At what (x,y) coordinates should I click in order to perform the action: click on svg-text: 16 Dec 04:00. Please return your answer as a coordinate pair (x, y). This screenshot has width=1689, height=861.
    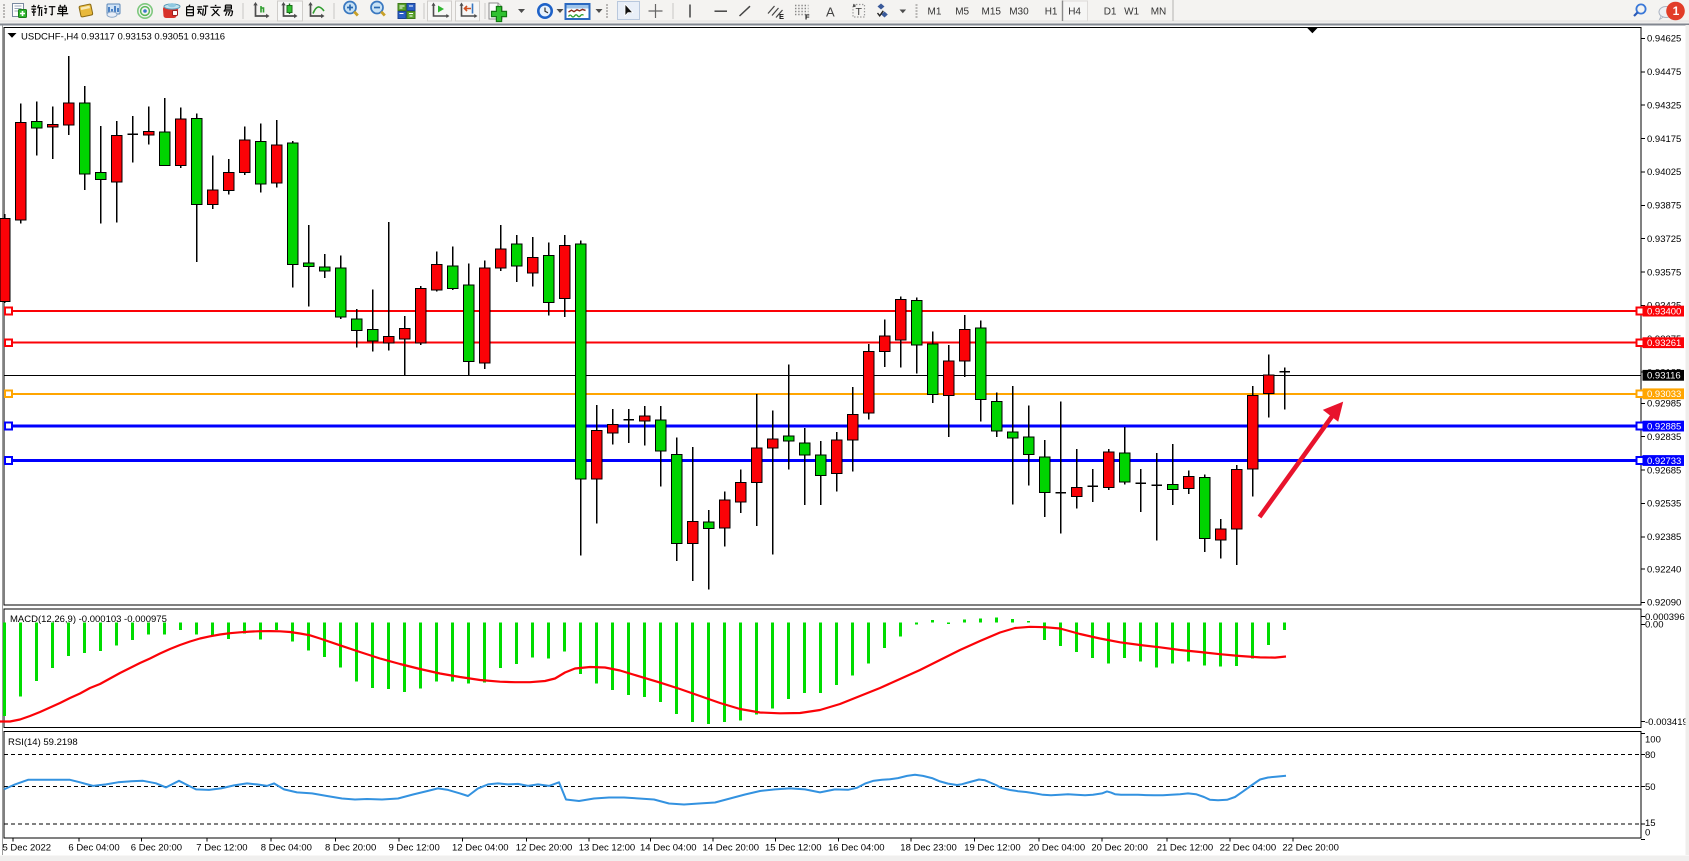
    Looking at the image, I should click on (856, 848).